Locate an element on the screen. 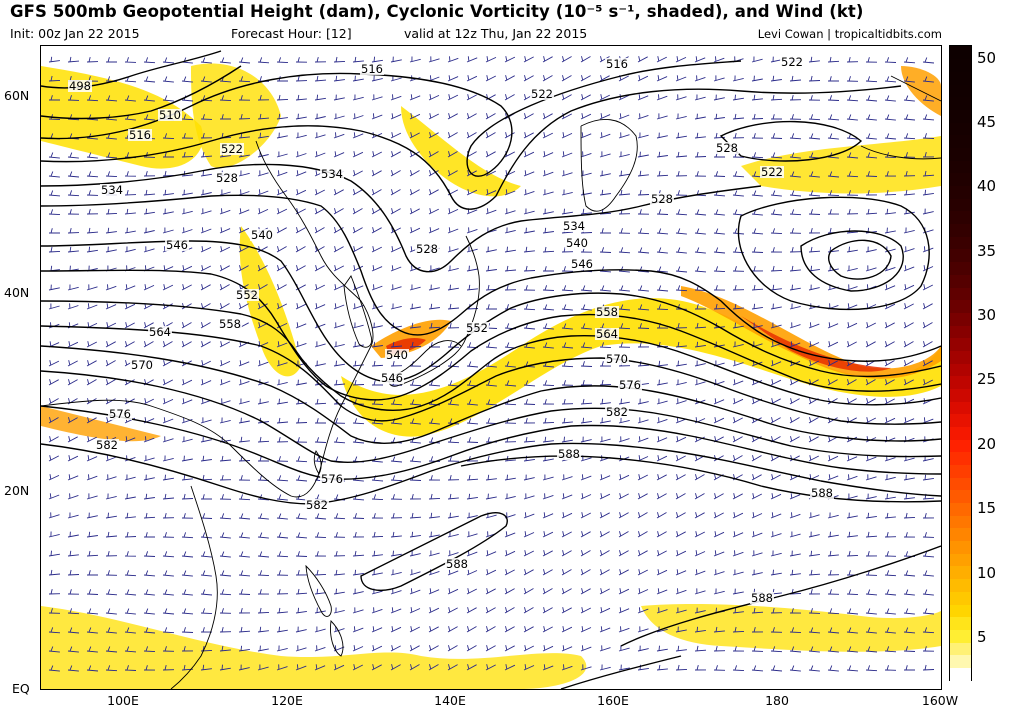 The width and height of the screenshot is (1024, 715). coastline-japan is located at coordinates (434, 311).